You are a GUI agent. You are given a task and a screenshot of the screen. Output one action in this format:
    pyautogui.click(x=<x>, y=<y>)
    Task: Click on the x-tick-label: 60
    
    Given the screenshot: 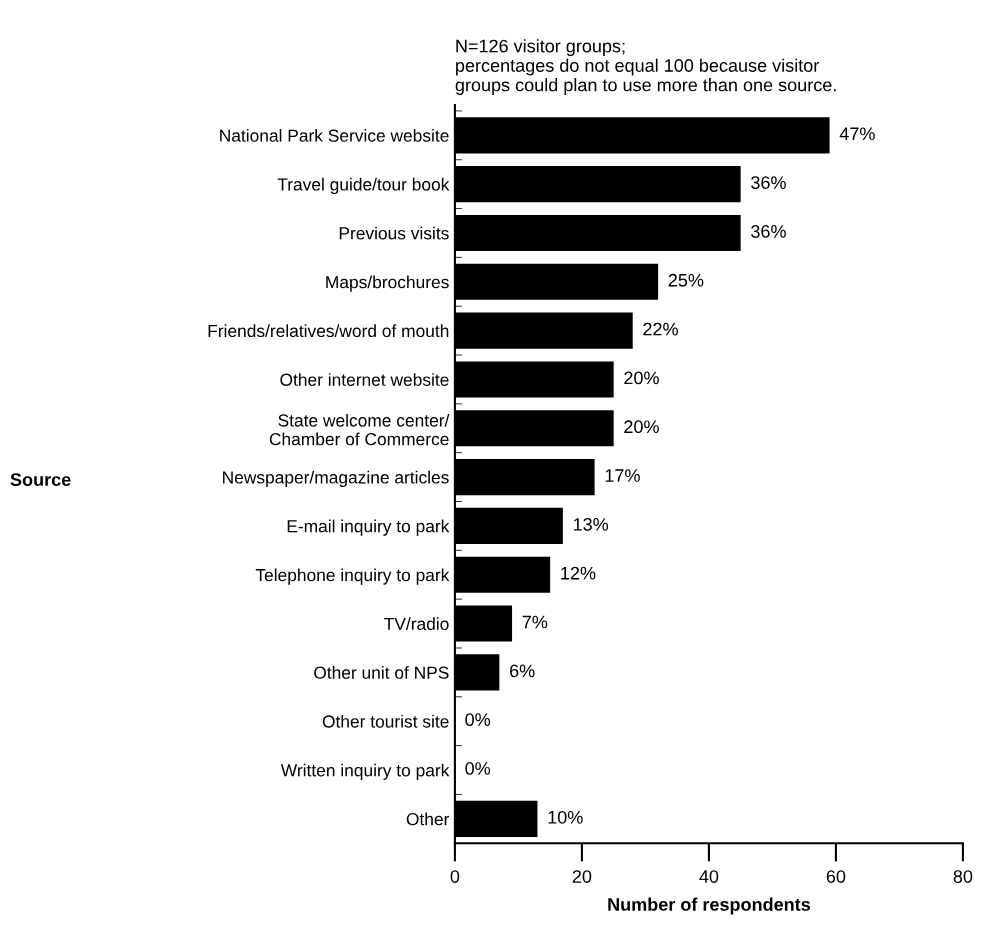 What is the action you would take?
    pyautogui.click(x=836, y=876)
    